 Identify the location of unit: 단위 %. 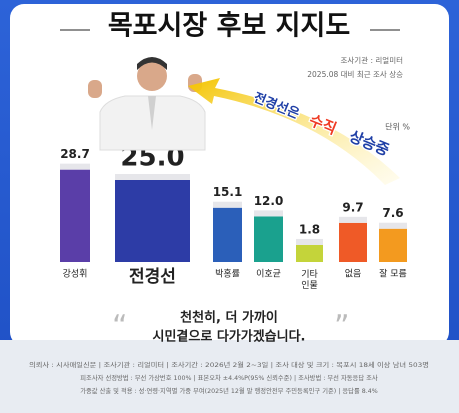
(397, 127).